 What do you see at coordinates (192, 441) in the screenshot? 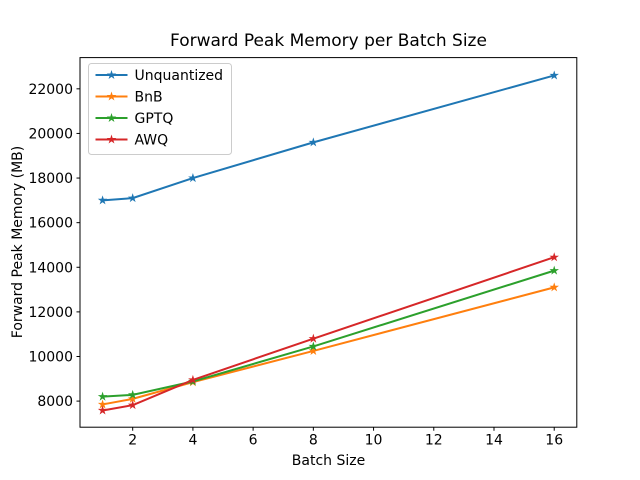
I see `x-tick-label: 4` at bounding box center [192, 441].